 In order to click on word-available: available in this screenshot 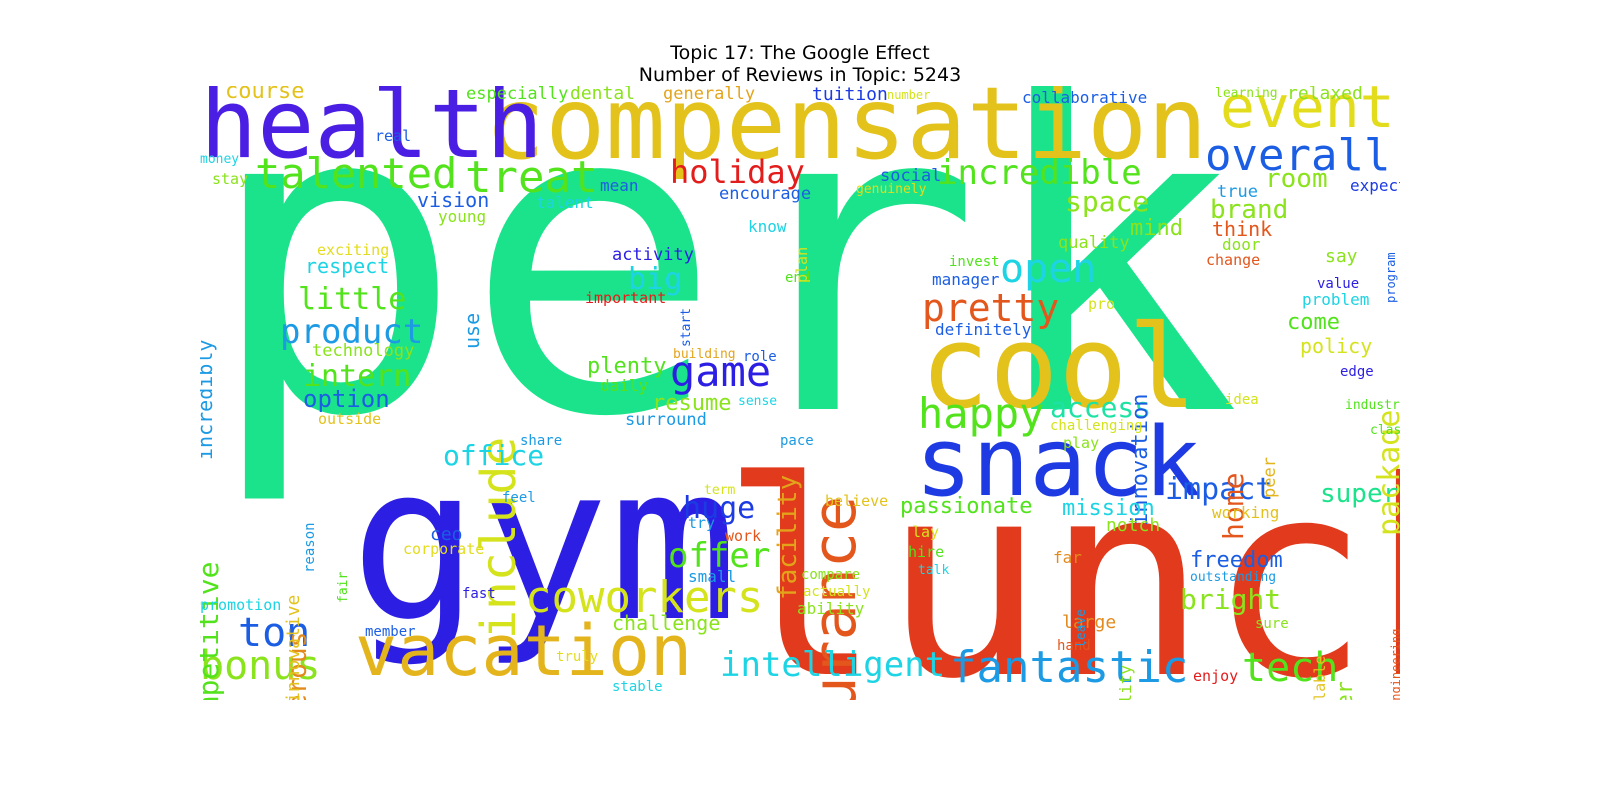, I will do `click(1320, 677)`.